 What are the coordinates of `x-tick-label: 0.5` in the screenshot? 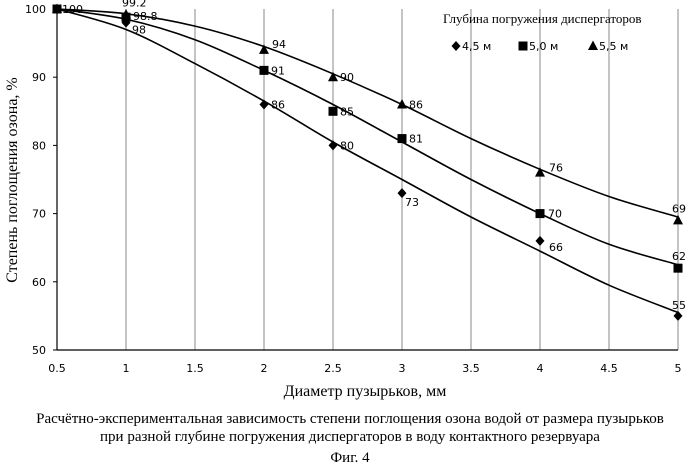 It's located at (57, 368).